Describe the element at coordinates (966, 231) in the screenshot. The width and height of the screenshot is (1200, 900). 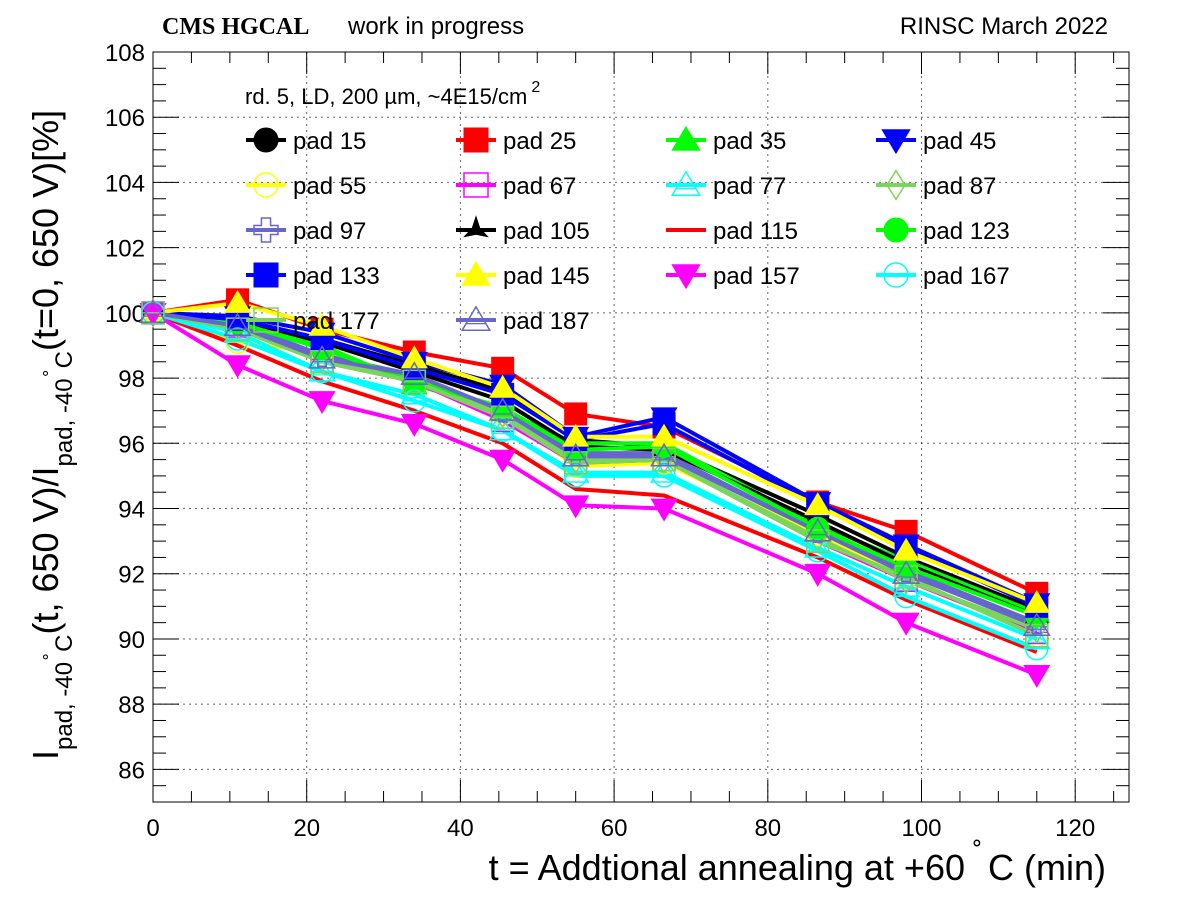
I see `legend-label: pad 123` at that location.